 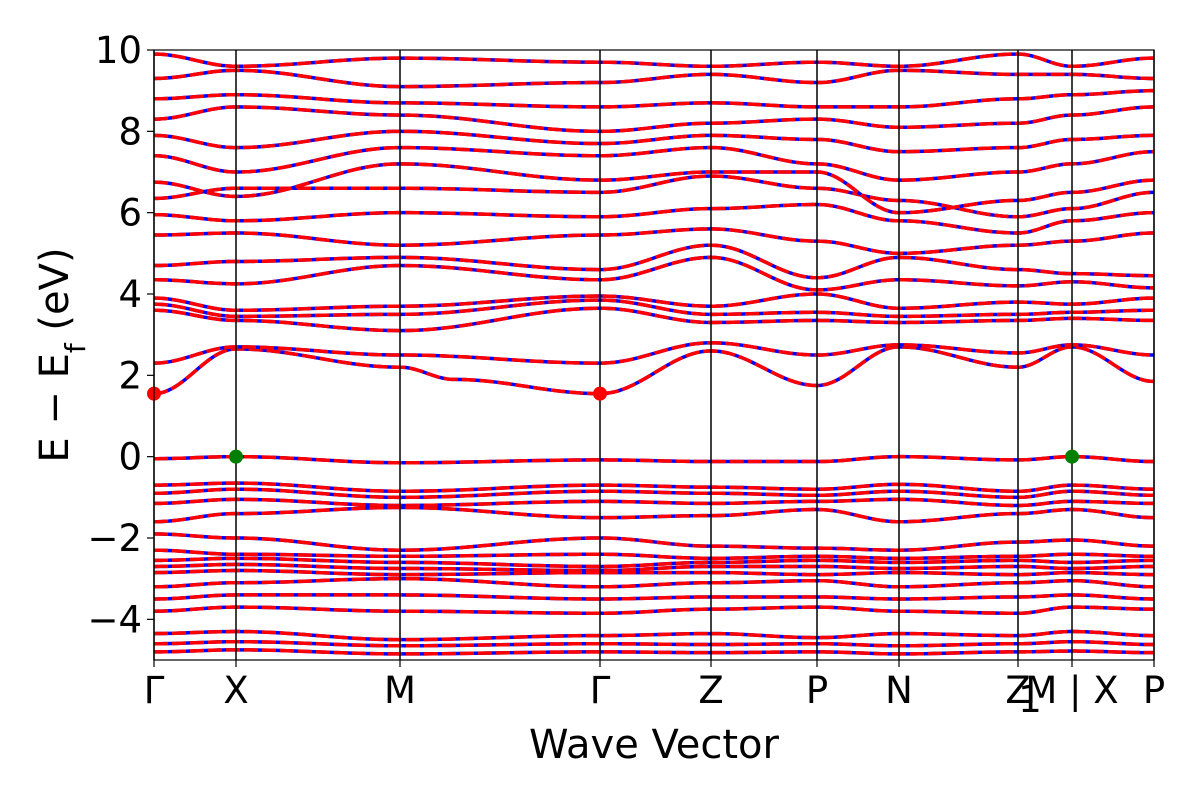 I want to click on y-tick-label: 4, so click(x=130, y=294).